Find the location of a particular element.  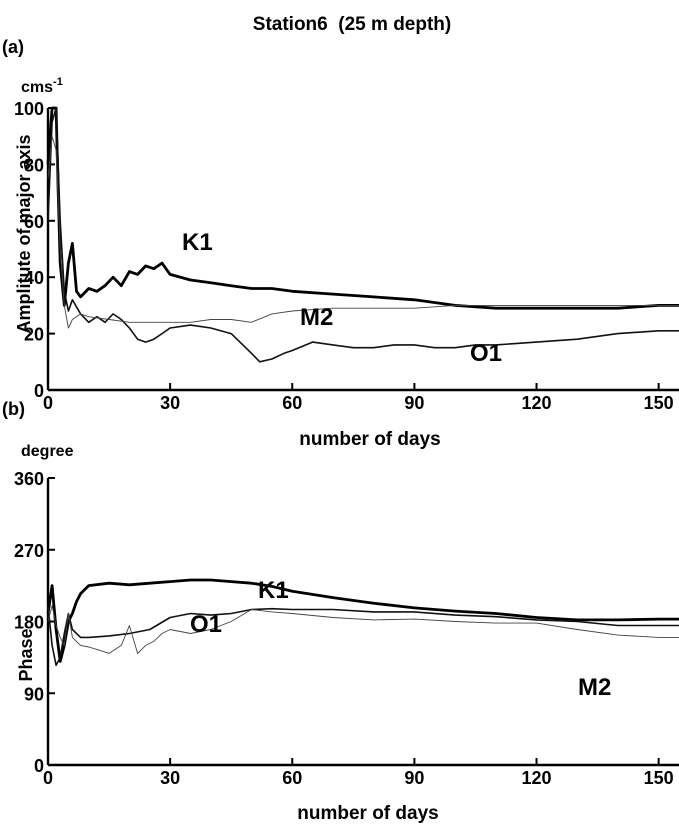

panel-b-y-tick-label: 90 is located at coordinates (34, 694).